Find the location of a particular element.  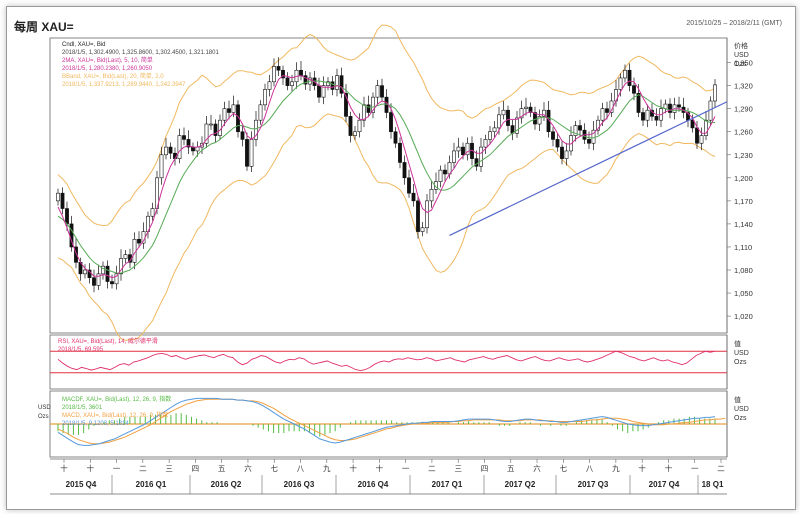

y-tick-label: 1,050 is located at coordinates (743, 293).